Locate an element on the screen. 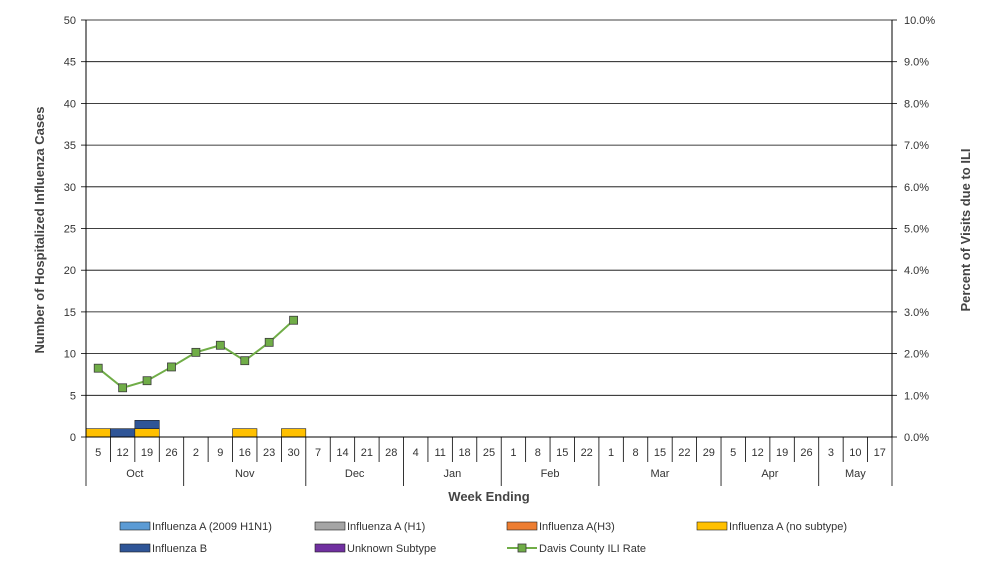 The height and width of the screenshot is (563, 986). x-tick-label: 21 is located at coordinates (367, 453).